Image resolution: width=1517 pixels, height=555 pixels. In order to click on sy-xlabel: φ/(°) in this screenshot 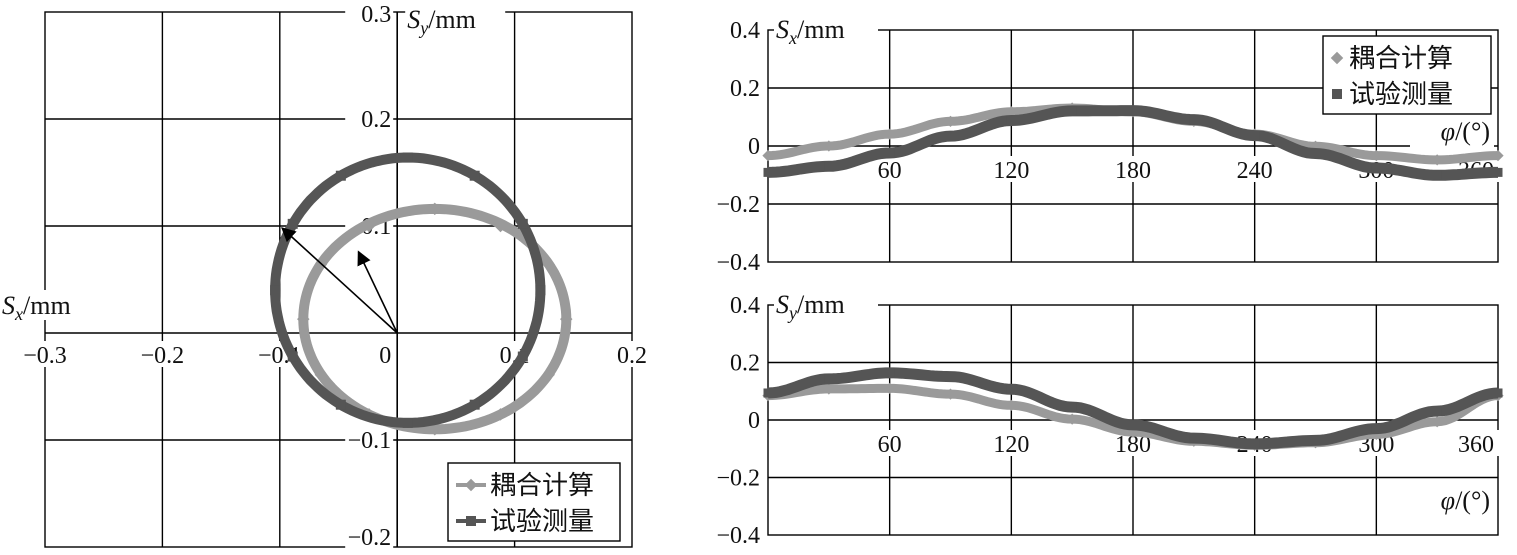, I will do `click(1465, 500)`.